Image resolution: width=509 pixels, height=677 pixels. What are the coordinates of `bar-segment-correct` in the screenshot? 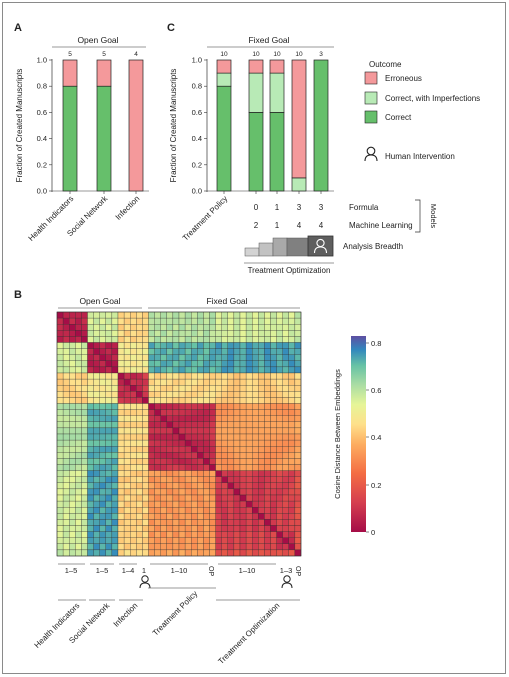 It's located at (277, 152).